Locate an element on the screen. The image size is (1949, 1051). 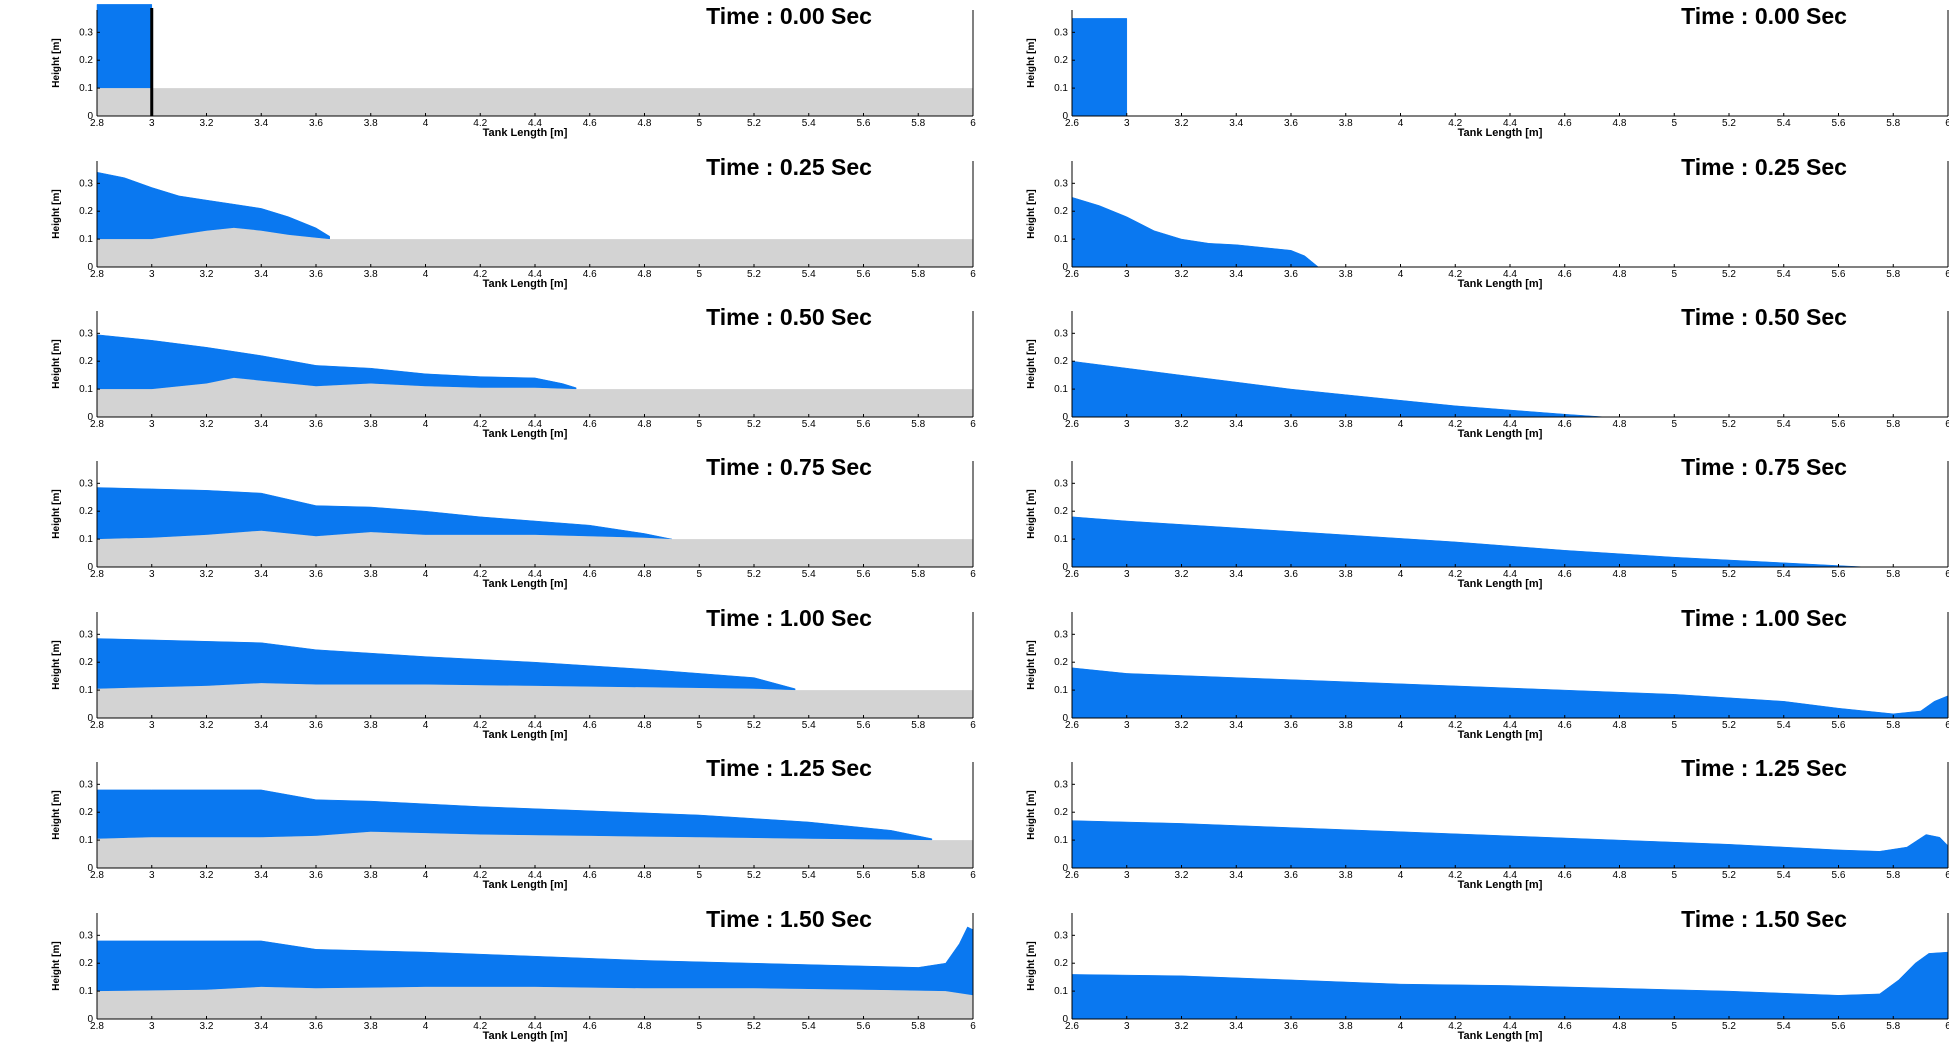
time-title: Time : 1.25 Sec is located at coordinates (1764, 768).